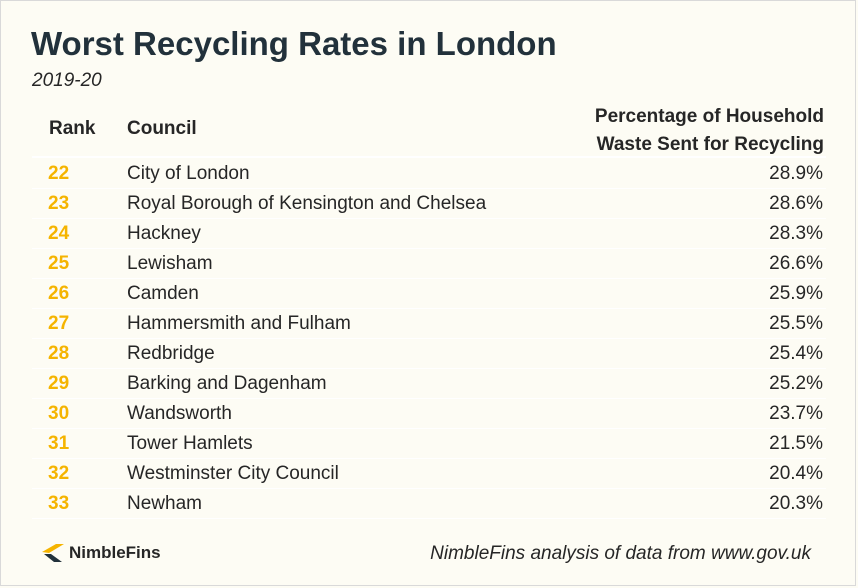 This screenshot has width=858, height=588. Describe the element at coordinates (294, 43) in the screenshot. I see `chart-title: Worst Recycling Rates in London` at that location.